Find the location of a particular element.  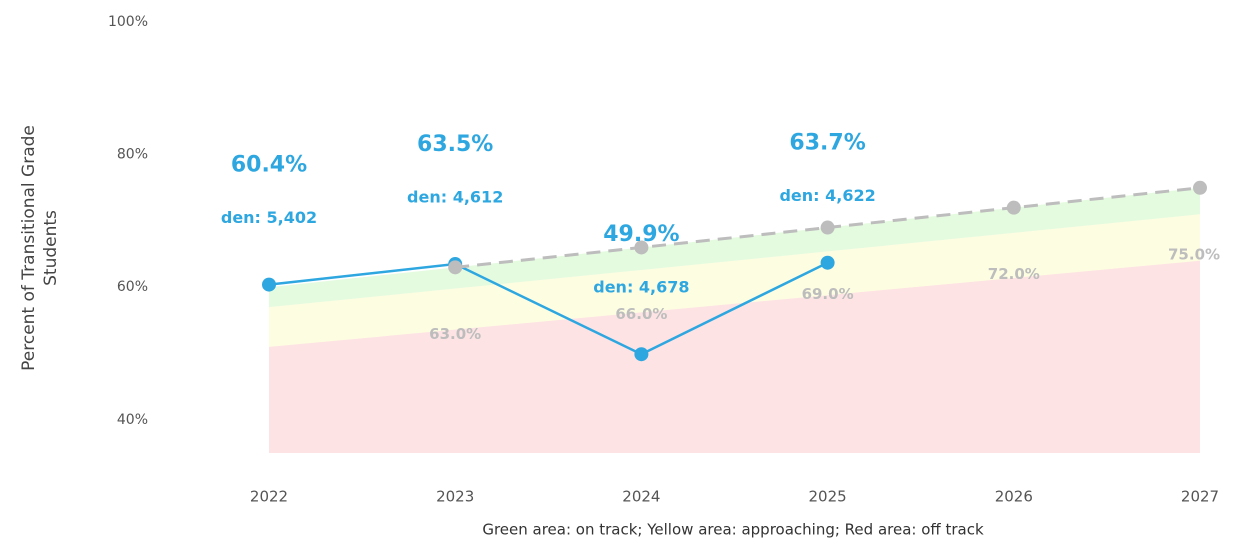

target-label: 69.0% is located at coordinates (828, 294).